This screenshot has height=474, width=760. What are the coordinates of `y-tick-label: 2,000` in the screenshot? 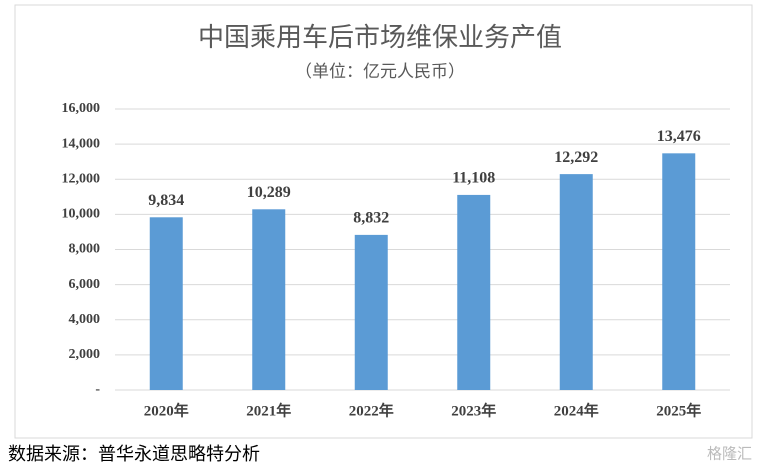 It's located at (85, 354).